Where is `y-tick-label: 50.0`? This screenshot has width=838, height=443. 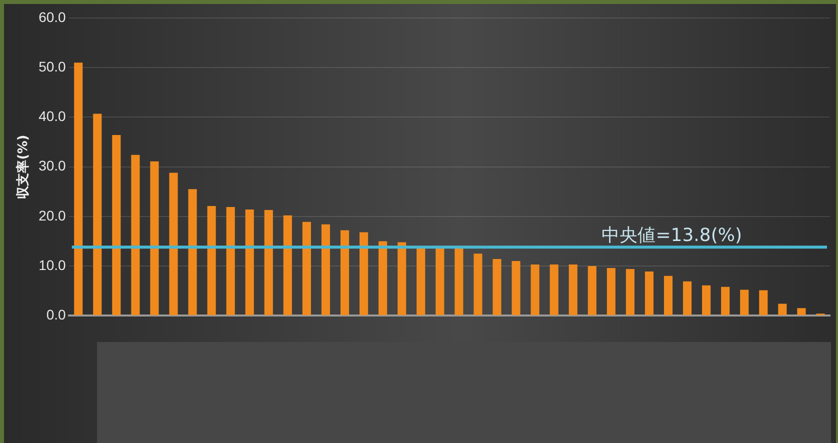 y-tick-label: 50.0 is located at coordinates (52, 66).